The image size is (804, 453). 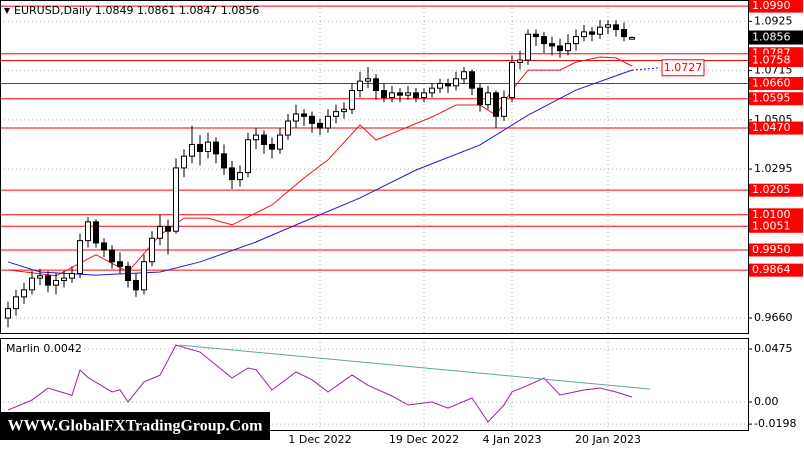 I want to click on x-tick-label: 4 Jan 2023, so click(x=512, y=439).